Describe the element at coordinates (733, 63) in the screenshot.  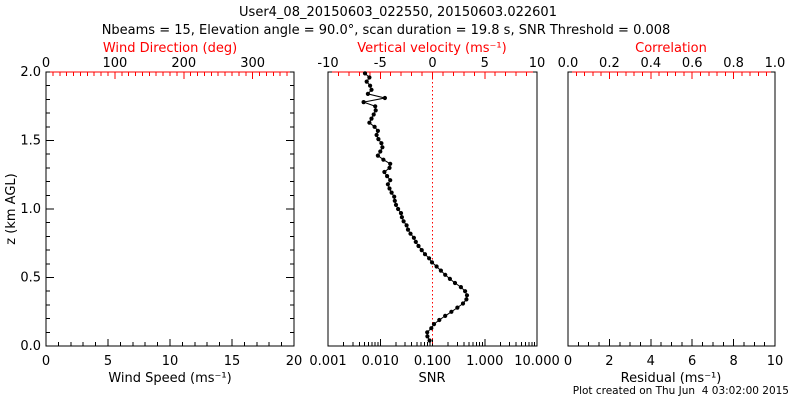
I see `tick-label: 0.8` at that location.